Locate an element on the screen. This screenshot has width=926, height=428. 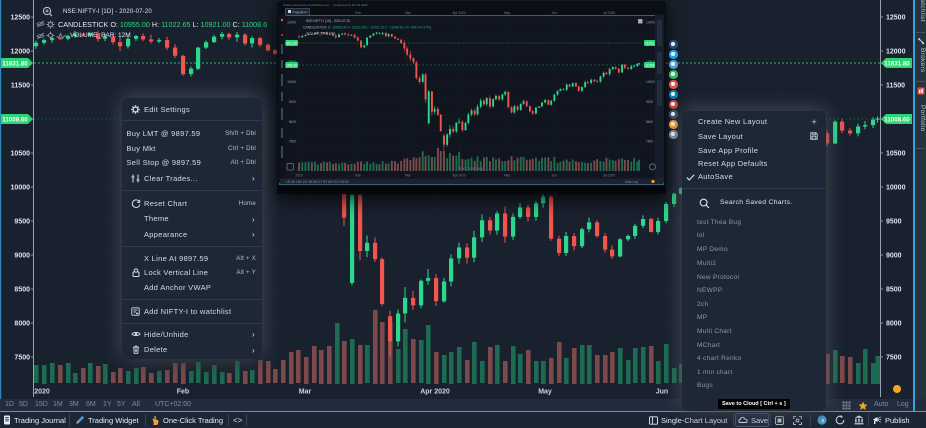
svg-text: GoCharting is located at coordinates (470, 168).